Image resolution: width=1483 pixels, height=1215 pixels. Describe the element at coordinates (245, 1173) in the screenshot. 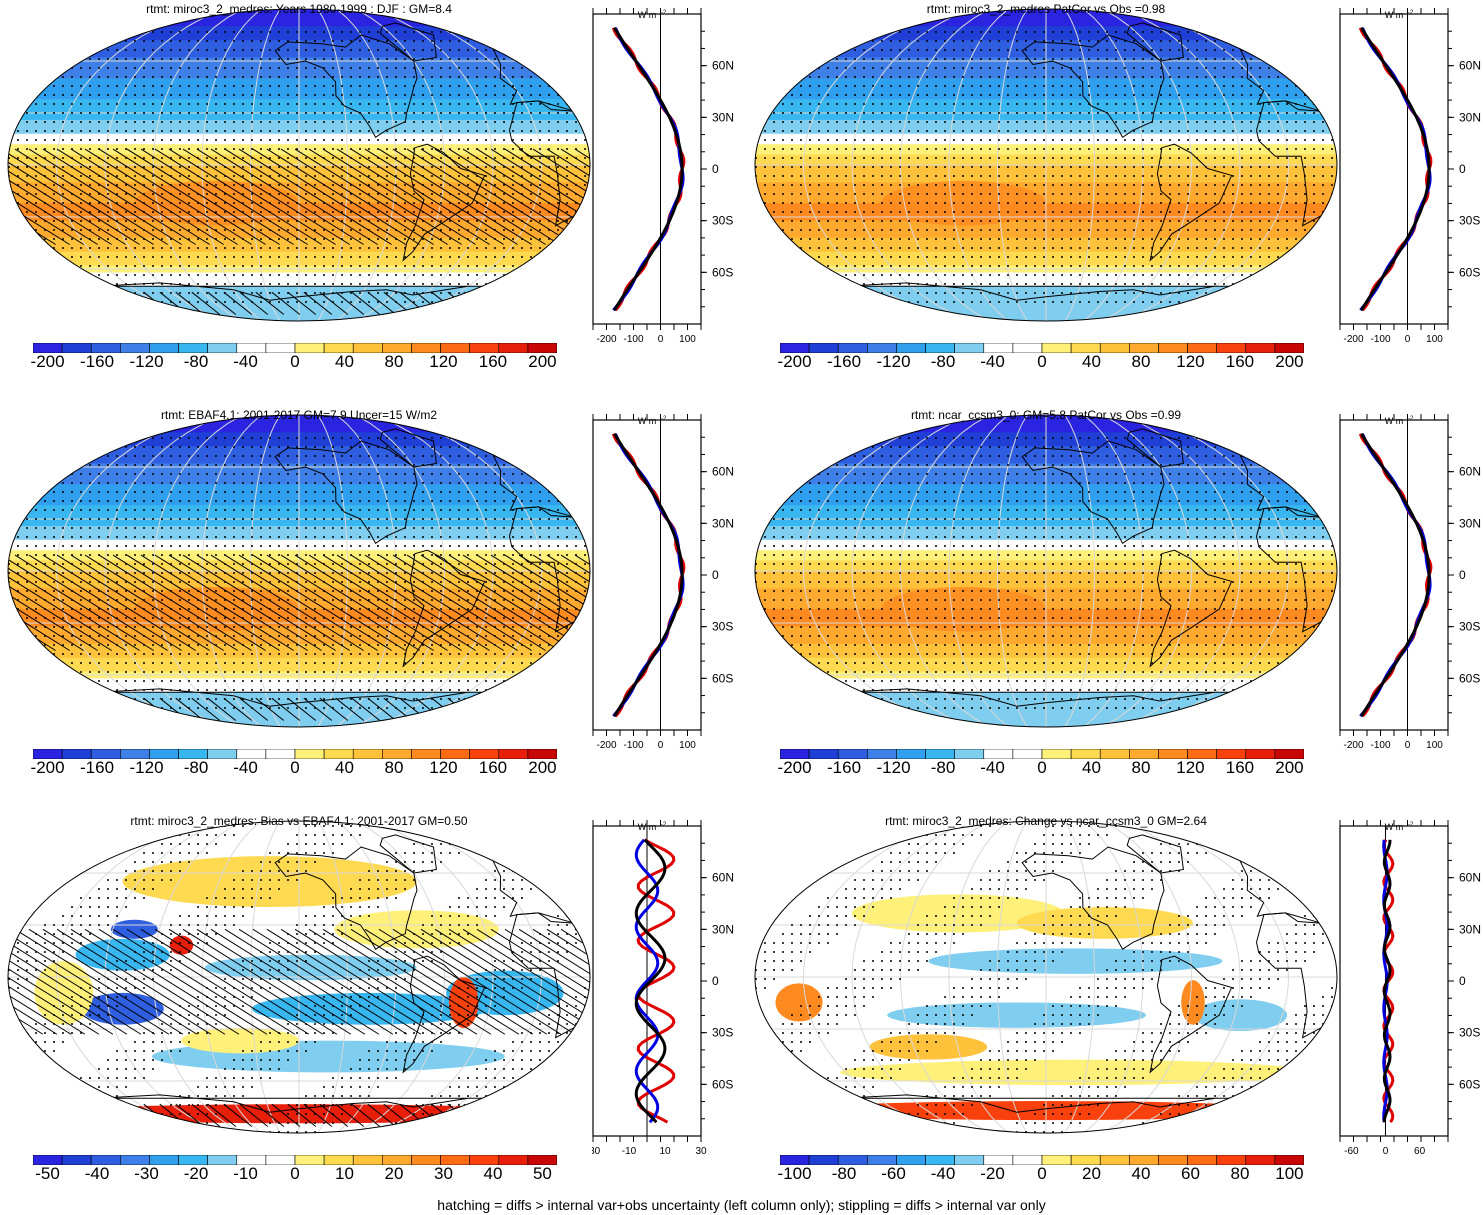

I see `colorbar-tick-label: -10` at that location.